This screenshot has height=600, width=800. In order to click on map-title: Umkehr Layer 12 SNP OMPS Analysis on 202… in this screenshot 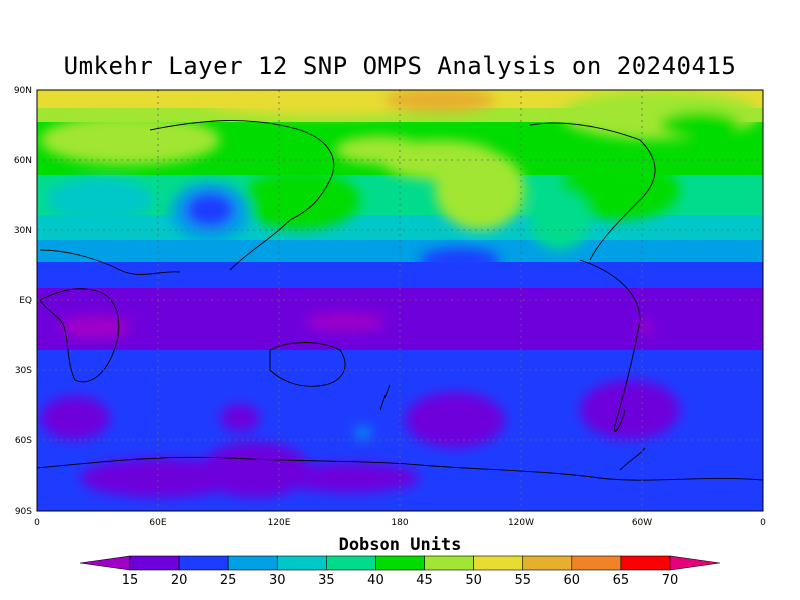, I will do `click(400, 66)`.